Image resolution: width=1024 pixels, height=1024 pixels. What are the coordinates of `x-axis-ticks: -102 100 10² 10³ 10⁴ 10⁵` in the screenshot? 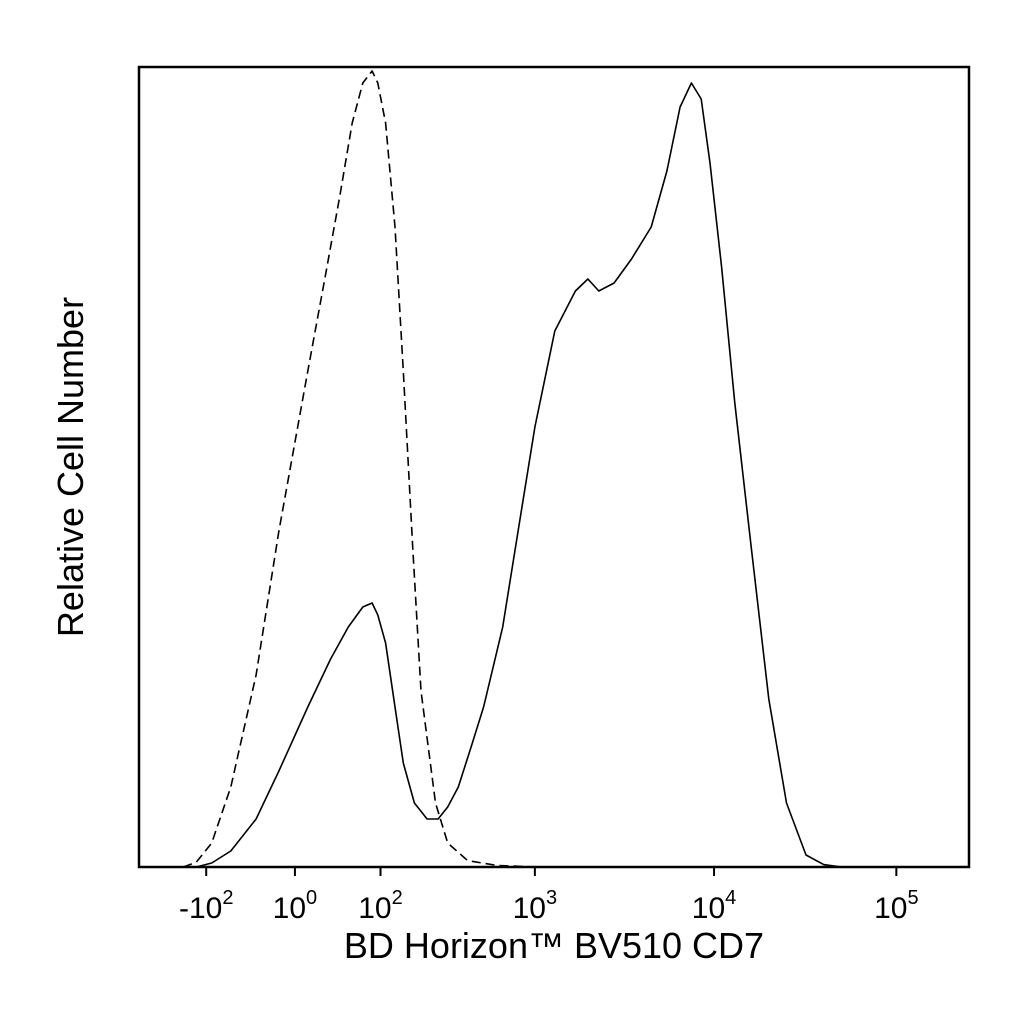 It's located at (549, 896).